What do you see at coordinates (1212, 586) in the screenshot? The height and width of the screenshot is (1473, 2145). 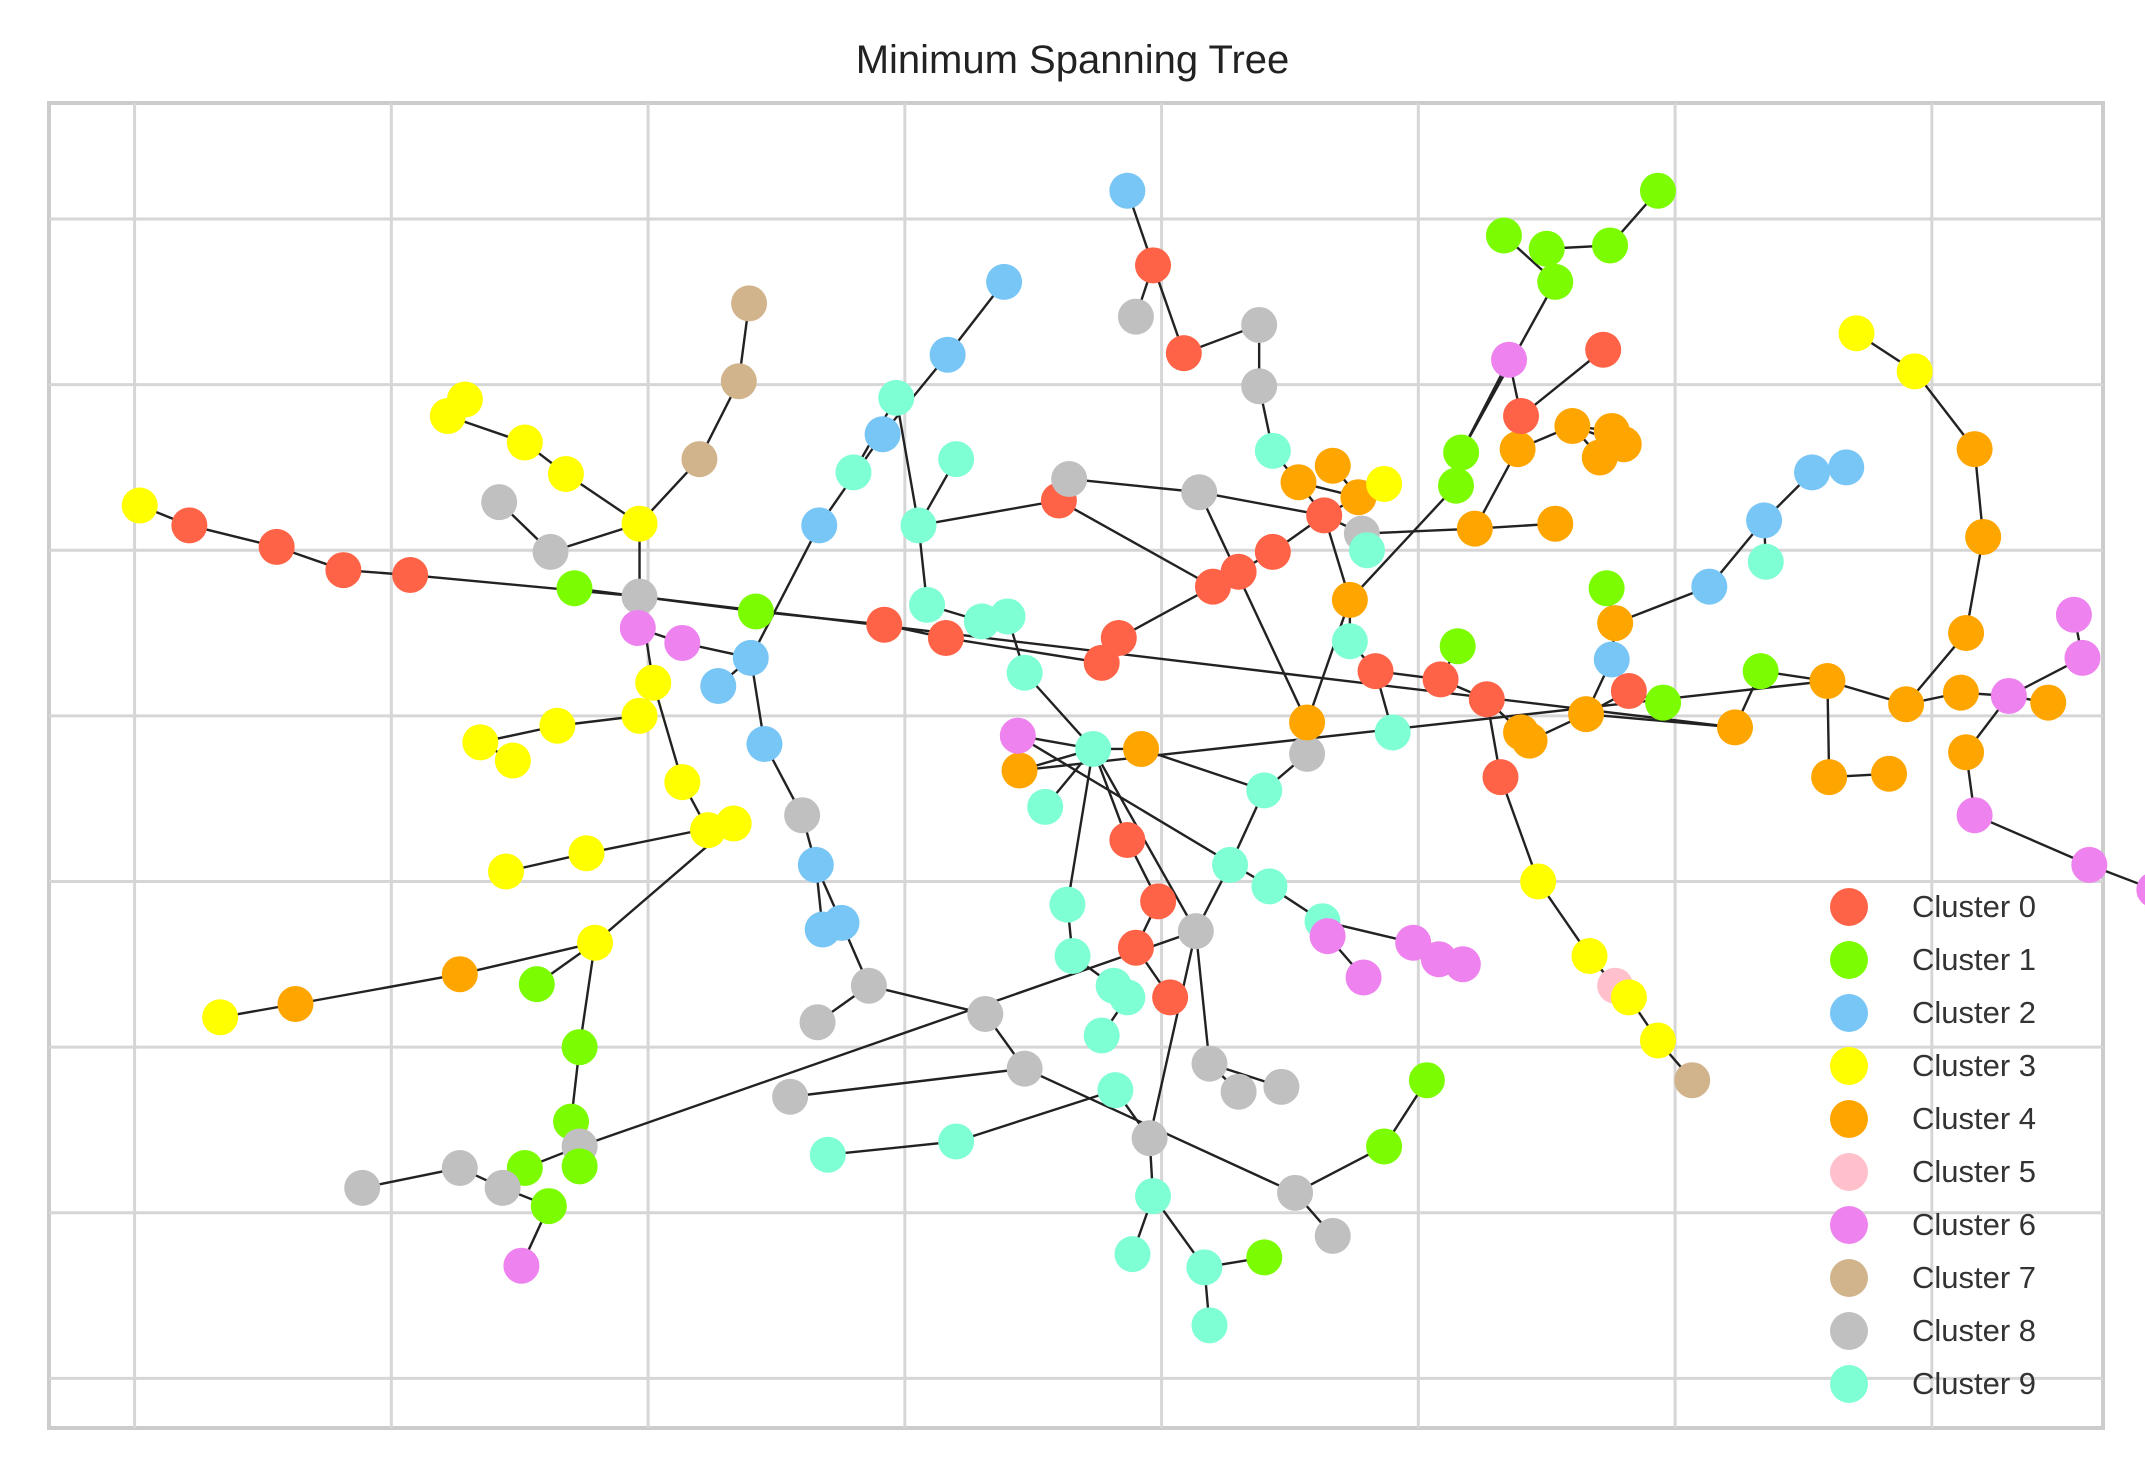 I see `node-k19` at bounding box center [1212, 586].